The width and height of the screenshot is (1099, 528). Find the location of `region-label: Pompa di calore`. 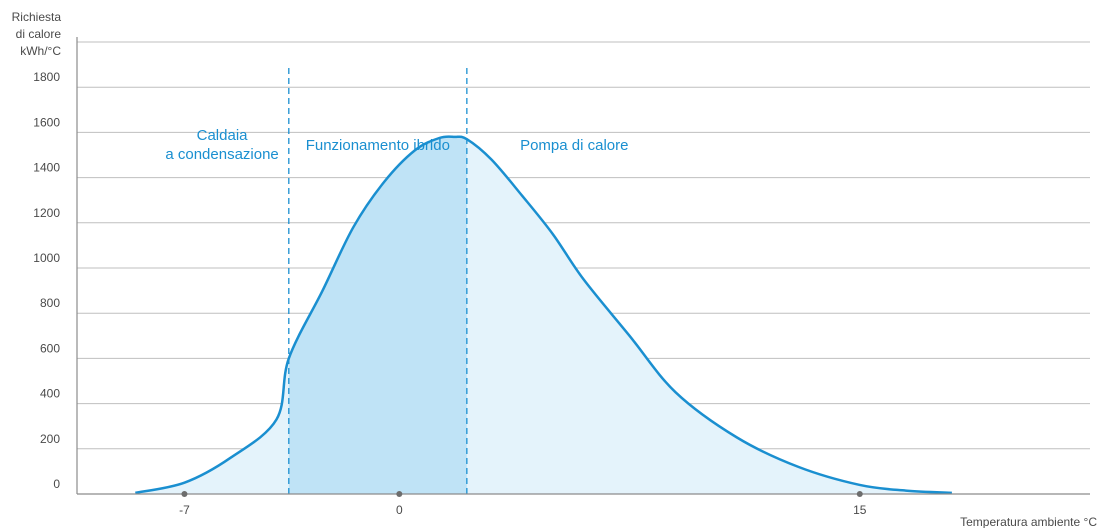

region-label: Pompa di calore is located at coordinates (574, 145).